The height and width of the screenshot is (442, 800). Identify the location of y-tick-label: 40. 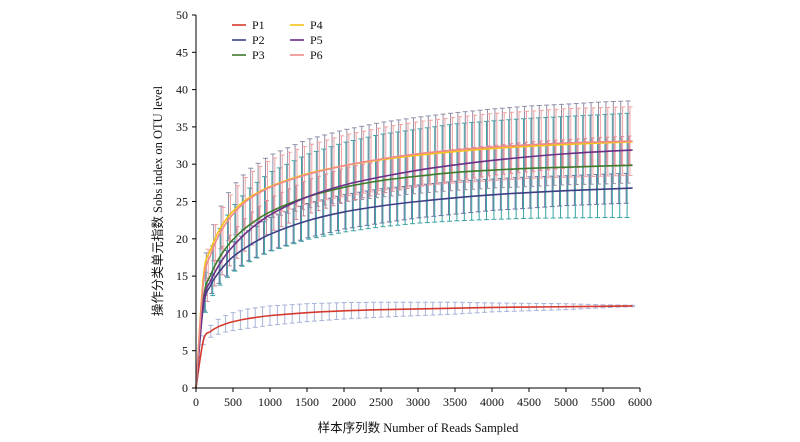
(182, 90).